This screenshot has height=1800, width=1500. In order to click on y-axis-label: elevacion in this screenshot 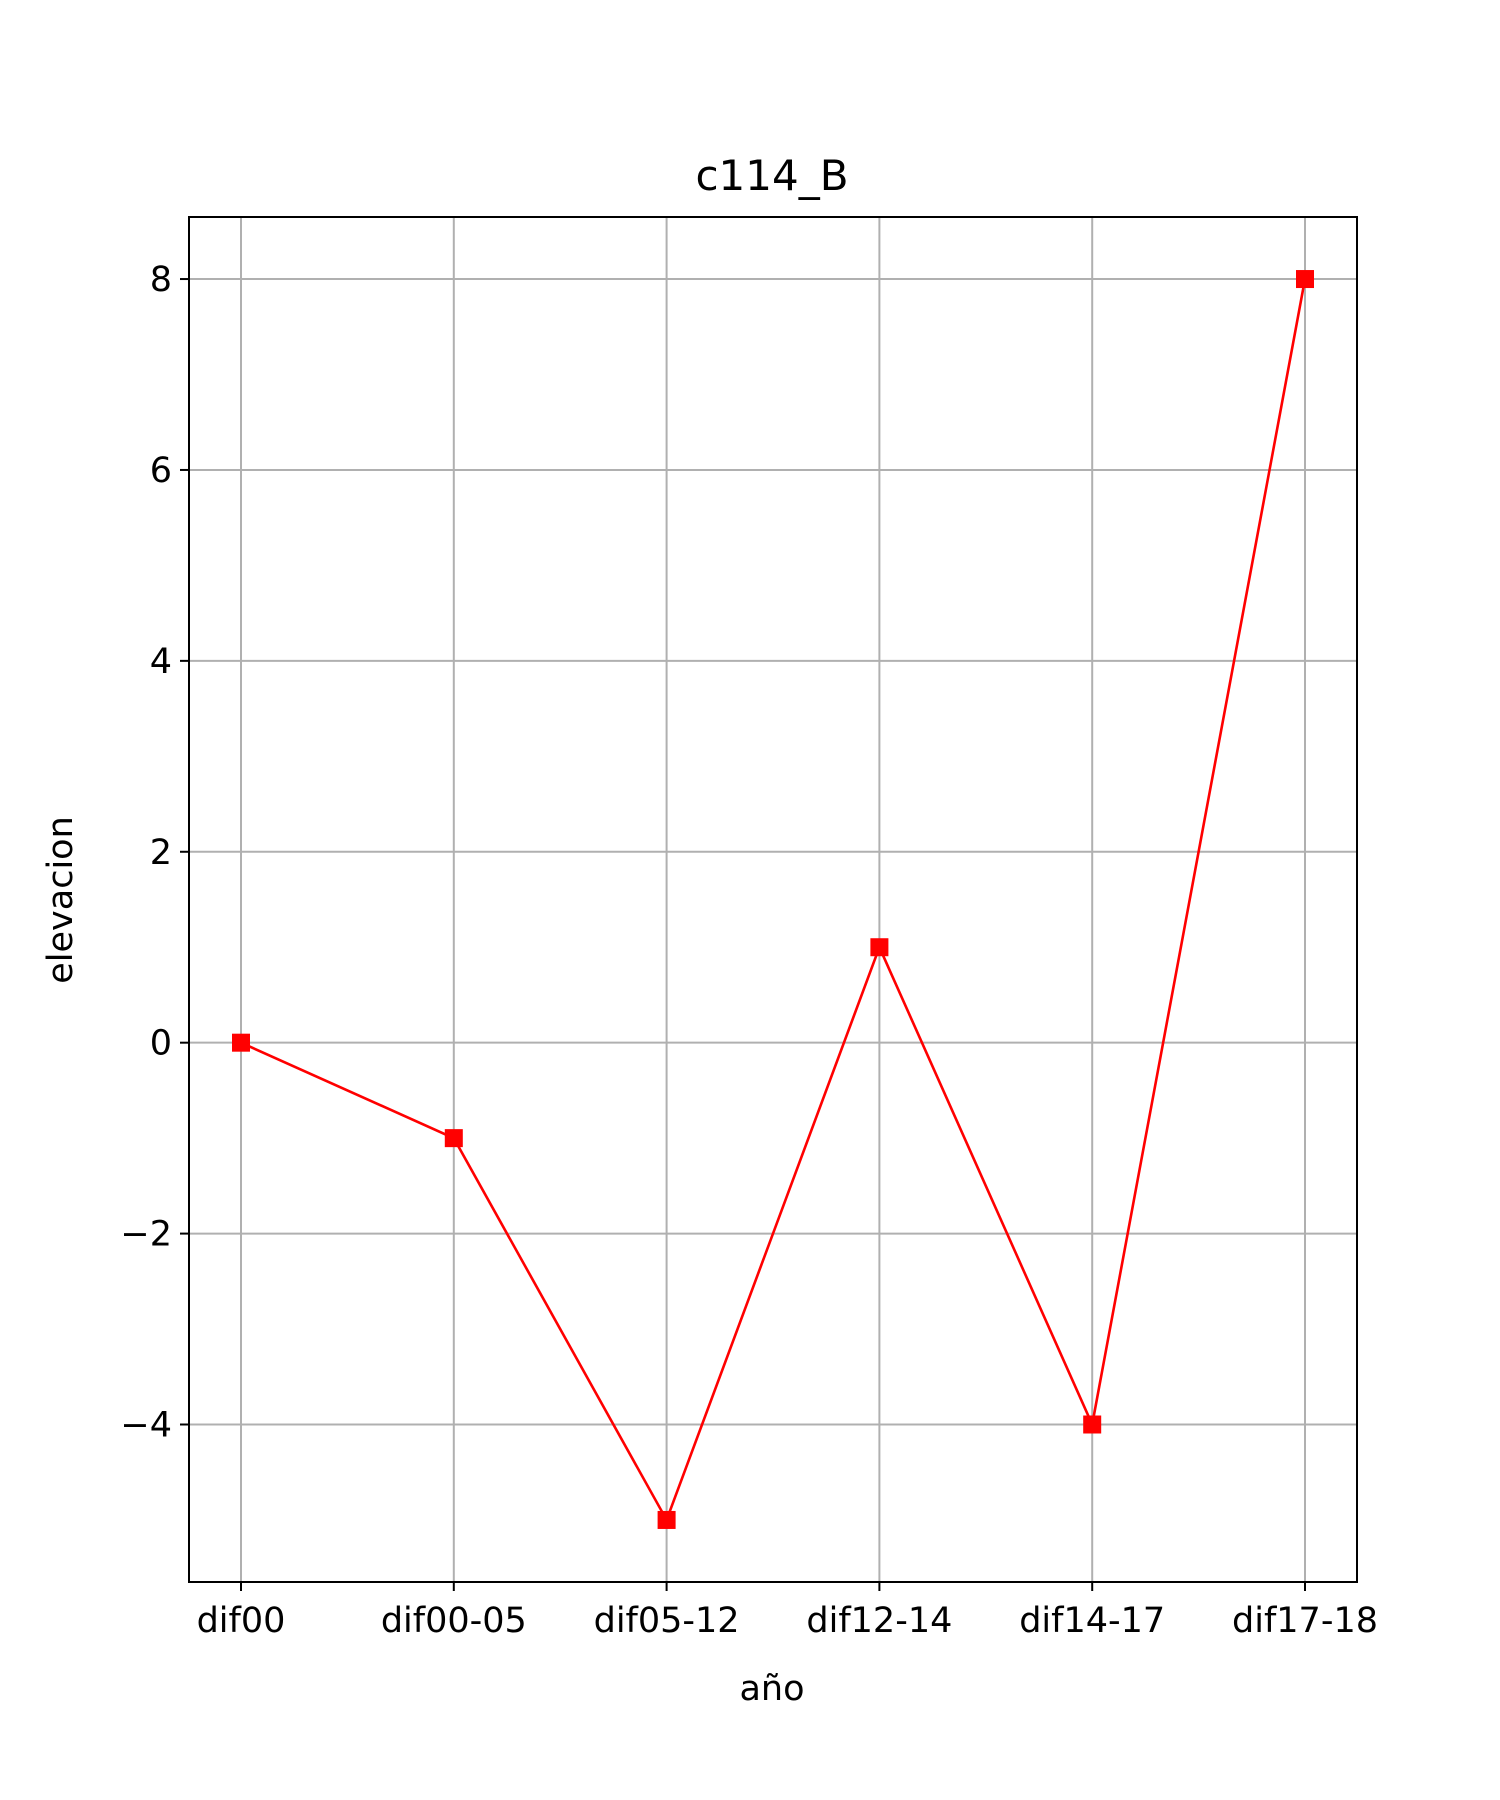, I will do `click(61, 900)`.